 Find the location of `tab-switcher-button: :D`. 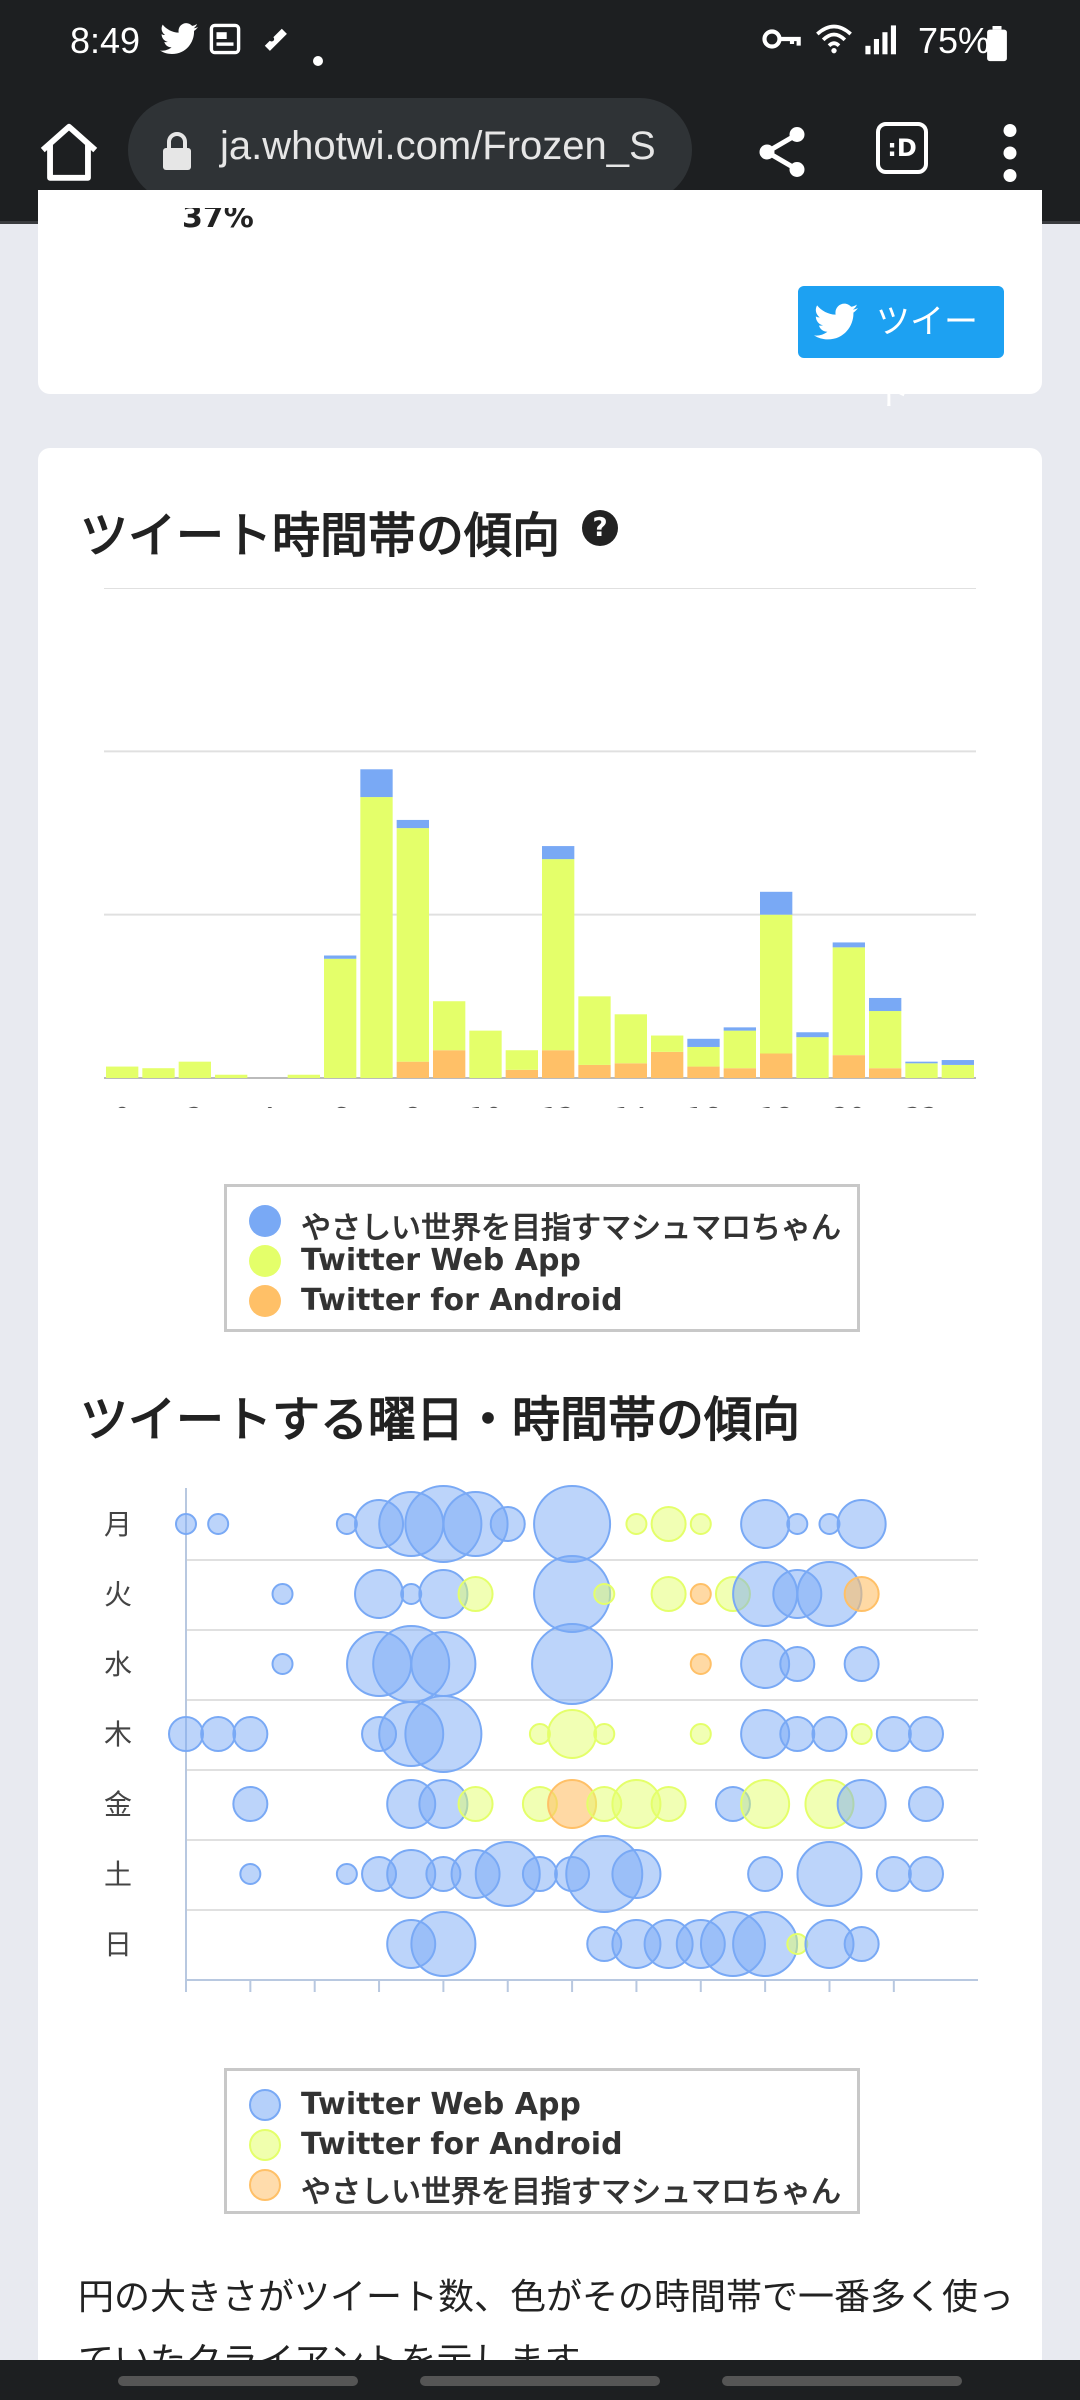

tab-switcher-button: :D is located at coordinates (902, 148).